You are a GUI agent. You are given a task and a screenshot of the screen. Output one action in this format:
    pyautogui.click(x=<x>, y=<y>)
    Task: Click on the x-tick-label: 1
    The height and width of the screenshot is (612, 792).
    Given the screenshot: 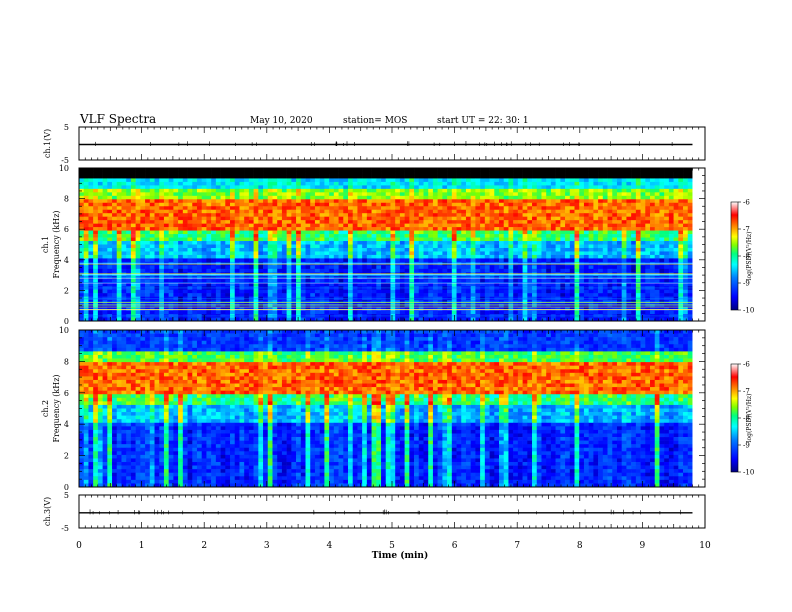 What is the action you would take?
    pyautogui.click(x=142, y=546)
    